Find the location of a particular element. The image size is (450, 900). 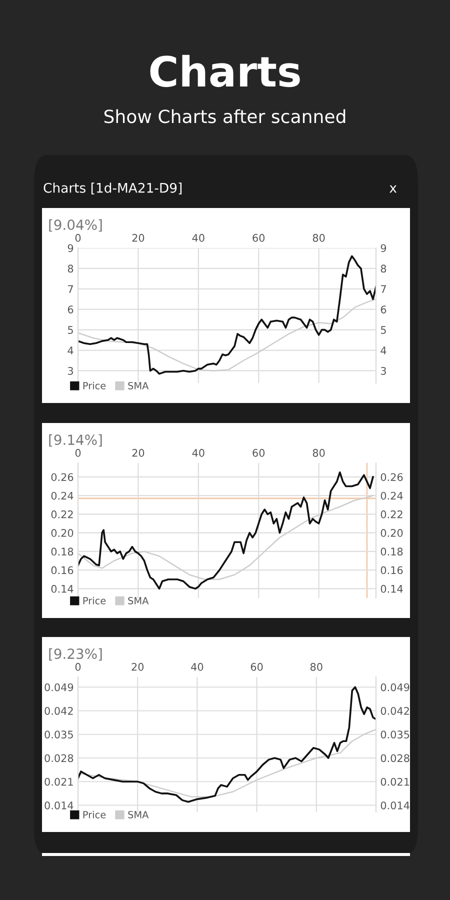

y2-tick-label: 3 is located at coordinates (383, 370).